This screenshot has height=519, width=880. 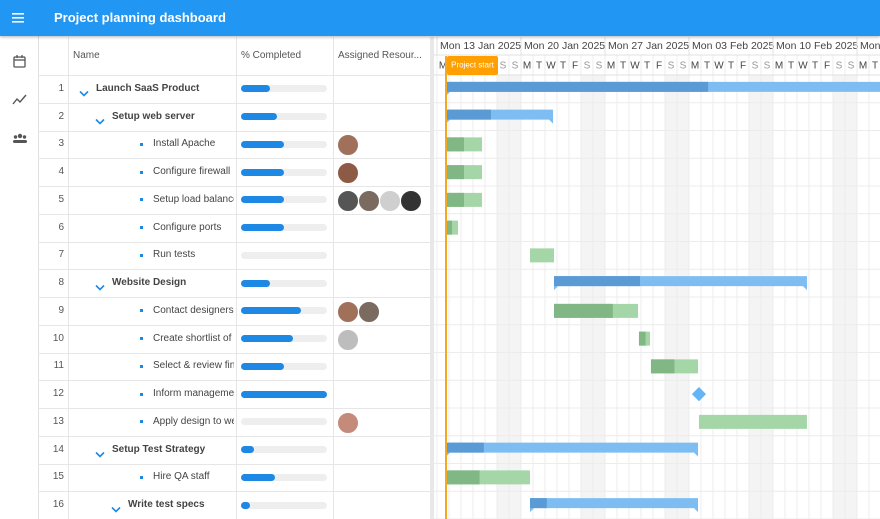 I want to click on task-name: Website Design, so click(x=149, y=283).